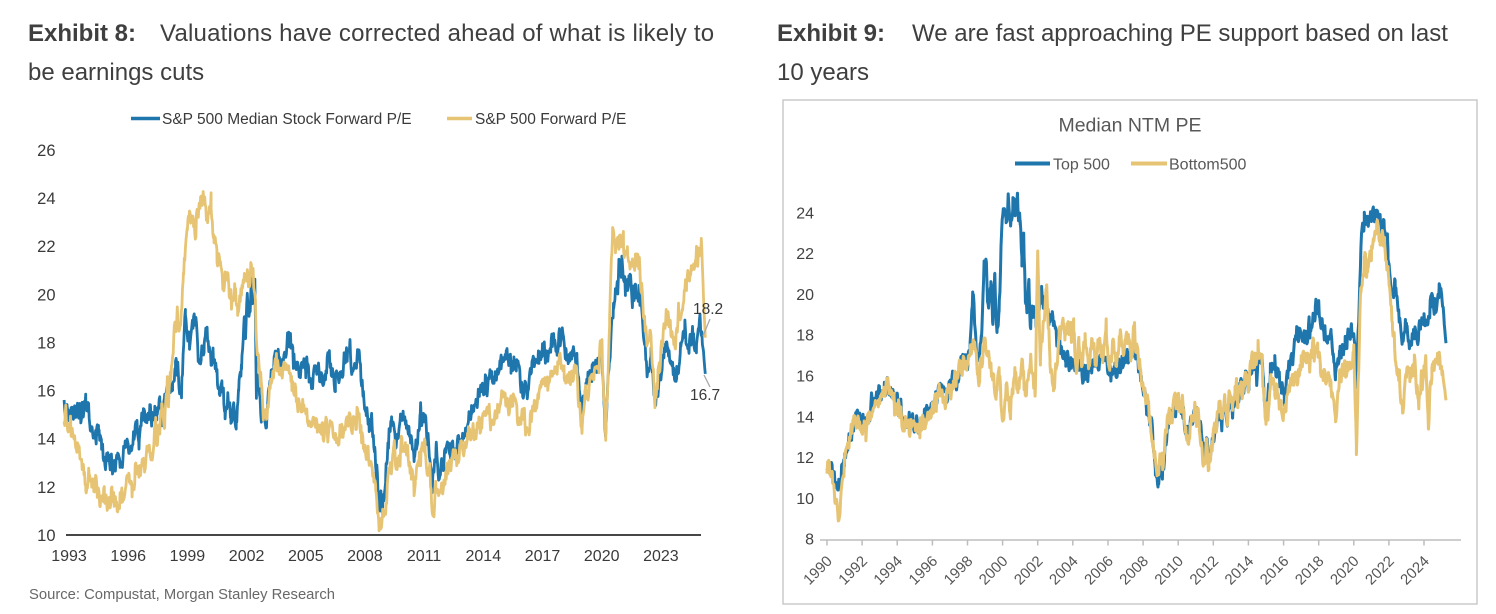 The height and width of the screenshot is (614, 1496). I want to click on svg-text: 8, so click(809, 540).